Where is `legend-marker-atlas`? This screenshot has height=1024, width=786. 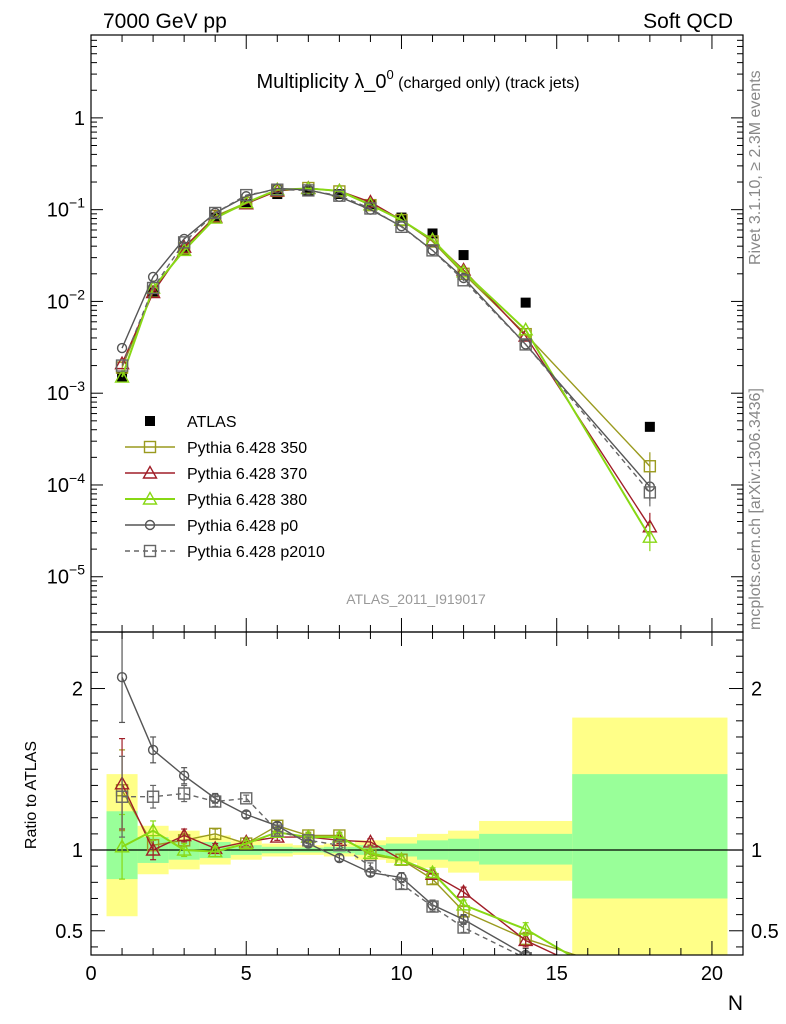
legend-marker-atlas is located at coordinates (150, 421).